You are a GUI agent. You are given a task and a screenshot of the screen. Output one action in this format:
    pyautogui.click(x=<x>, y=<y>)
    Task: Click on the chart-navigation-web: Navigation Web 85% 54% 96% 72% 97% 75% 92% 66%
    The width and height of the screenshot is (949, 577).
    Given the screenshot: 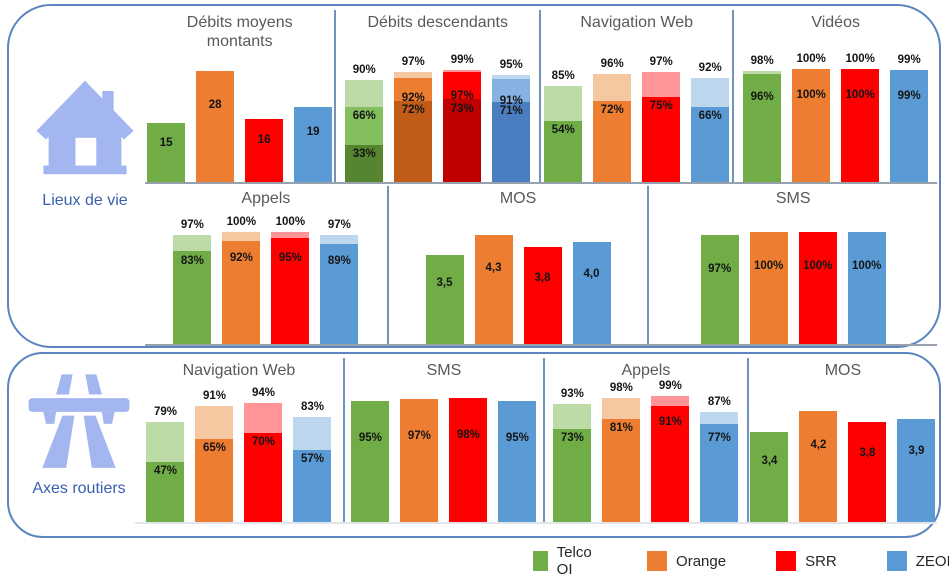 What is the action you would take?
    pyautogui.click(x=635, y=96)
    